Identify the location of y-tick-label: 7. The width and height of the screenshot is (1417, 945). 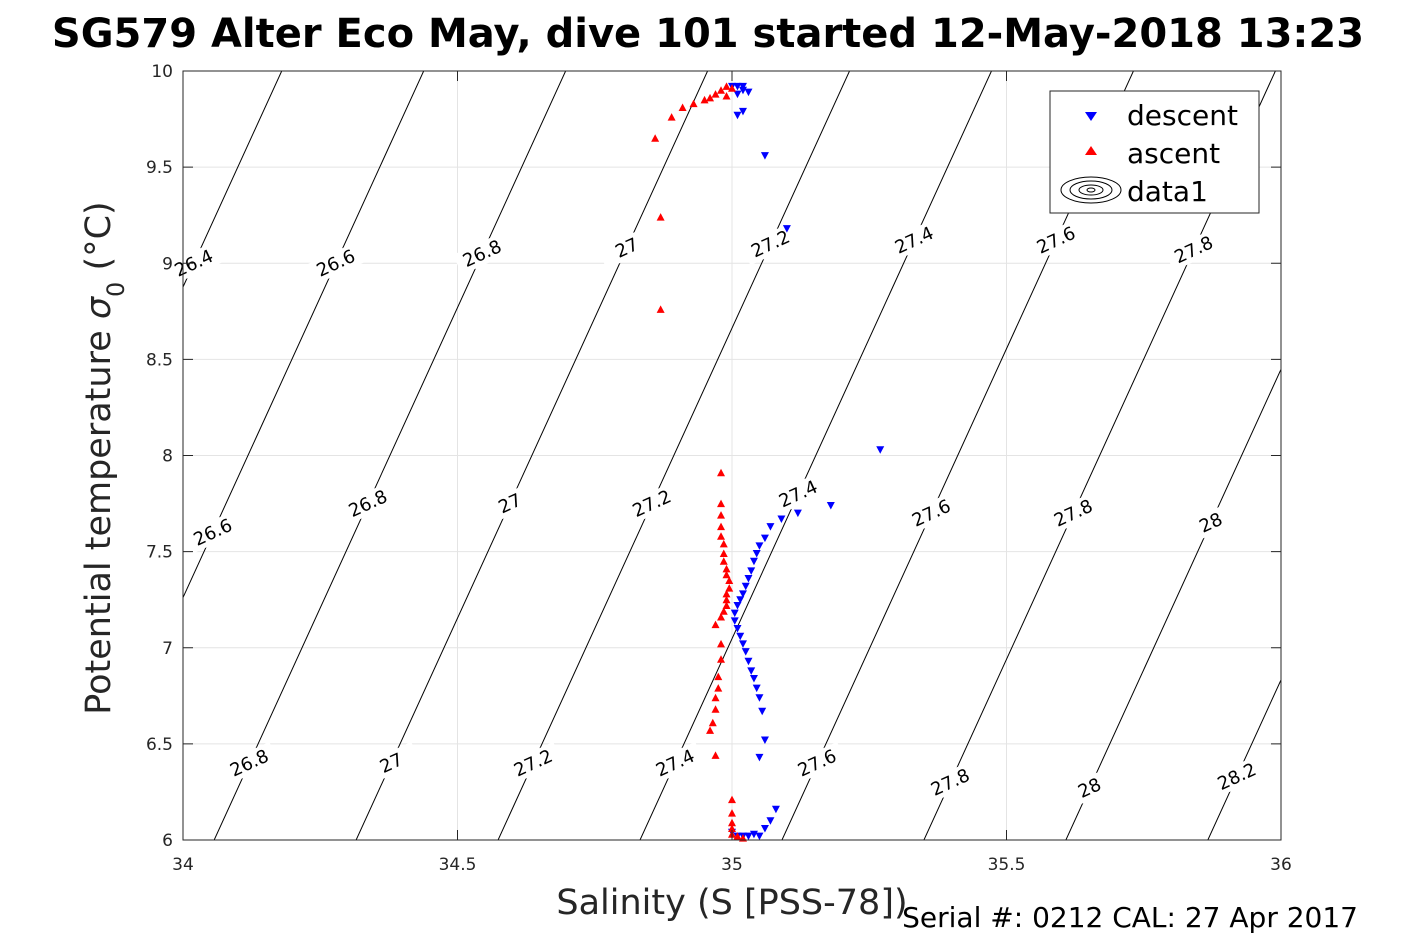
(167, 649).